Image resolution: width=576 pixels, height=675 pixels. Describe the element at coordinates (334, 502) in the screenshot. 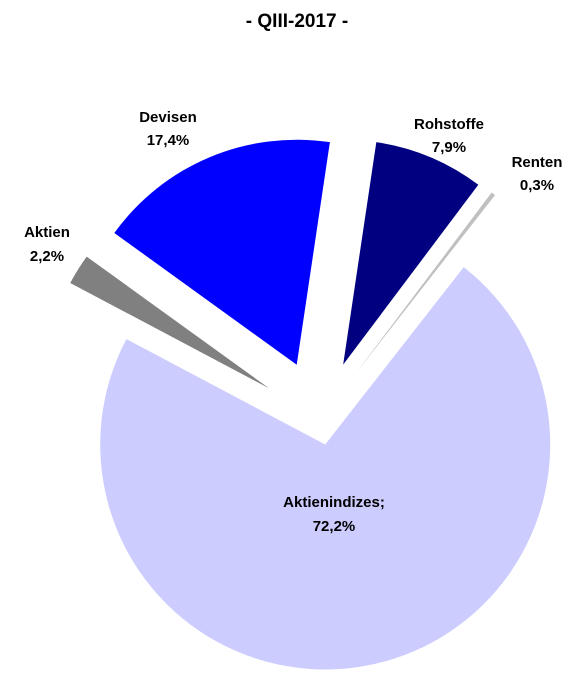

I see `slice-label: Aktienindizes;` at that location.